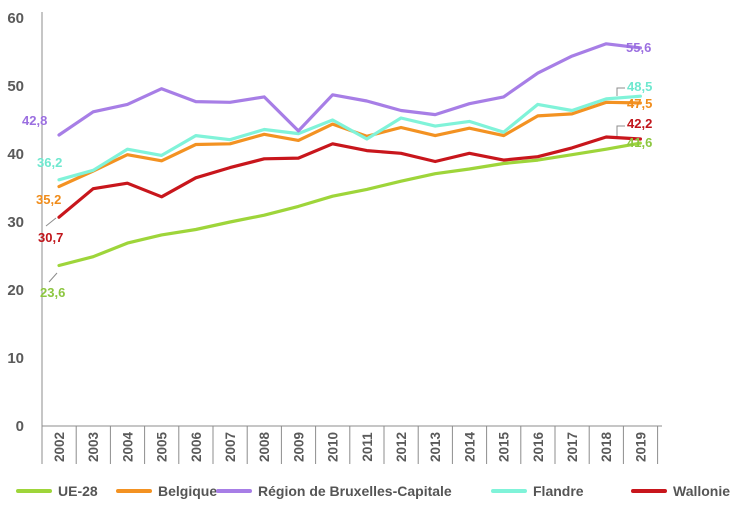 The width and height of the screenshot is (737, 520). Describe the element at coordinates (606, 446) in the screenshot. I see `x-tick-label: 2018` at that location.